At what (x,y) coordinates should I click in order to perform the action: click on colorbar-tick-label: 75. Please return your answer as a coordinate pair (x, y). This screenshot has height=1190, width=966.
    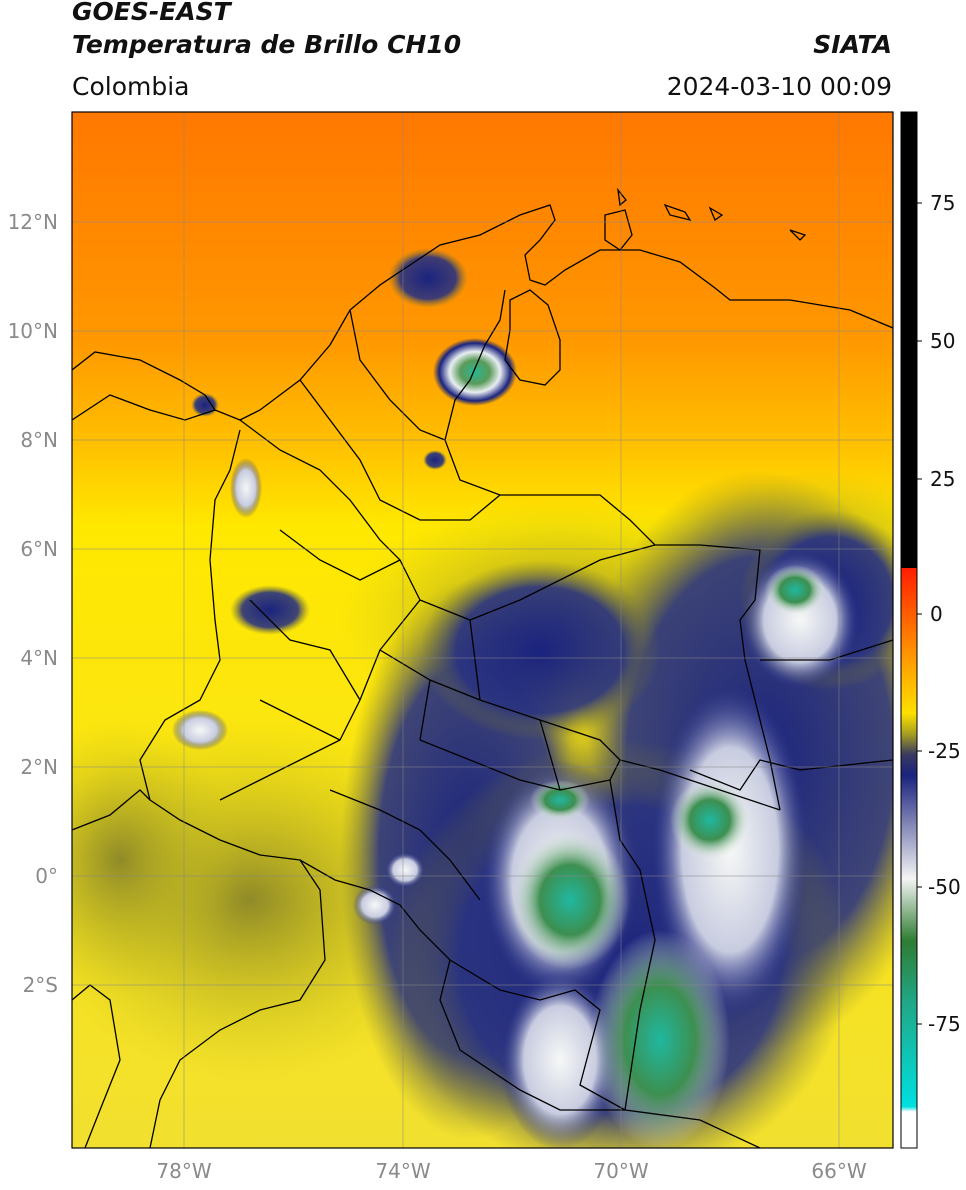
    Looking at the image, I should click on (942, 203).